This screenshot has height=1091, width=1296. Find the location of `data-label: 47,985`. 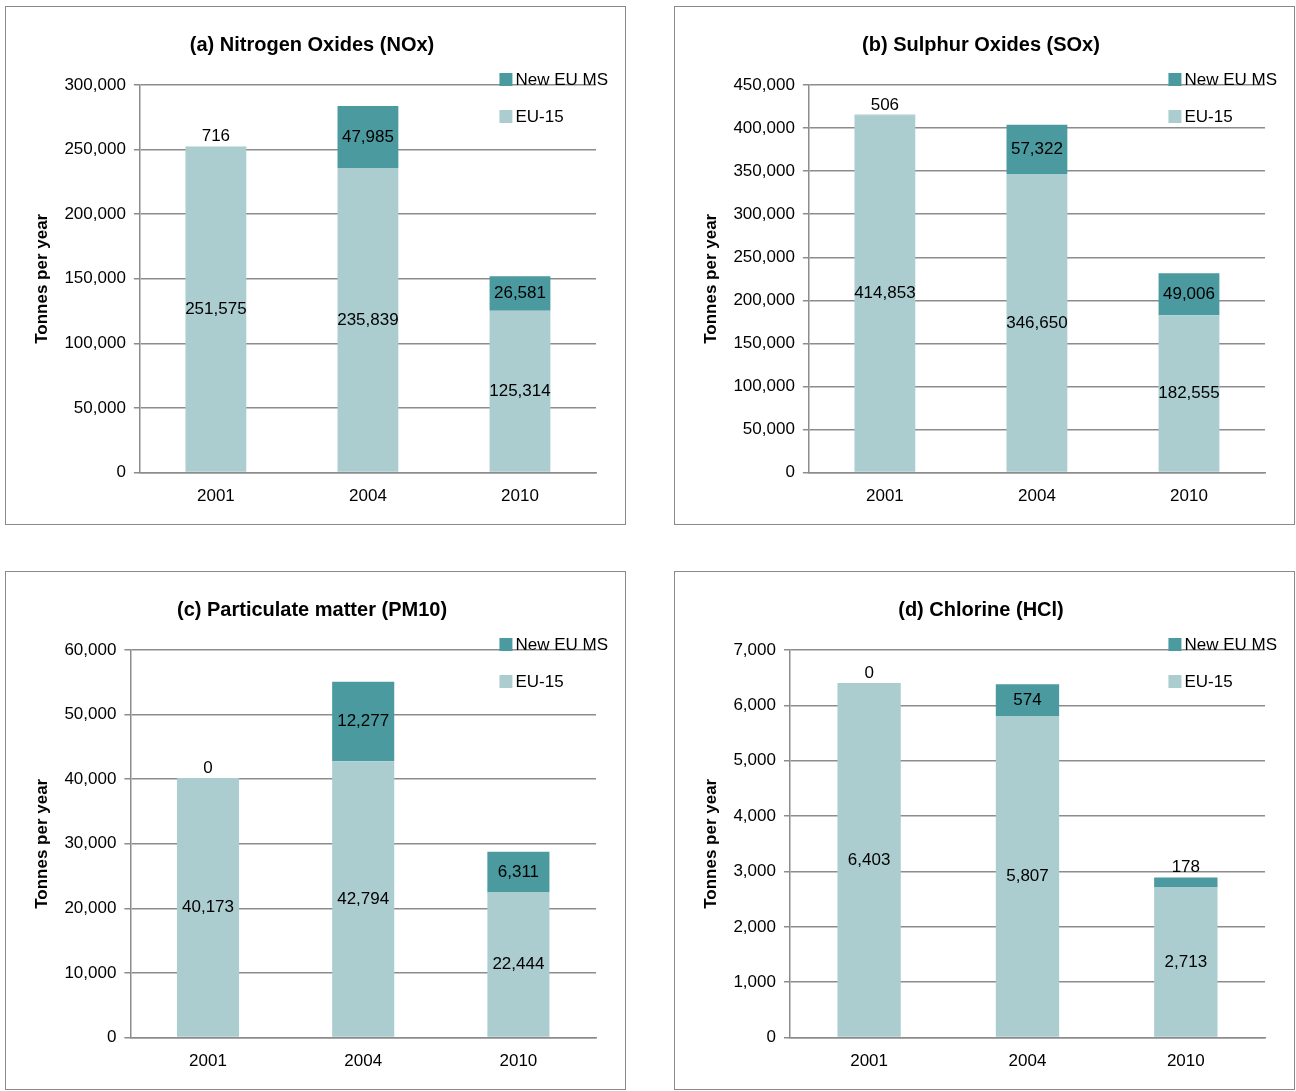

data-label: 47,985 is located at coordinates (367, 136).